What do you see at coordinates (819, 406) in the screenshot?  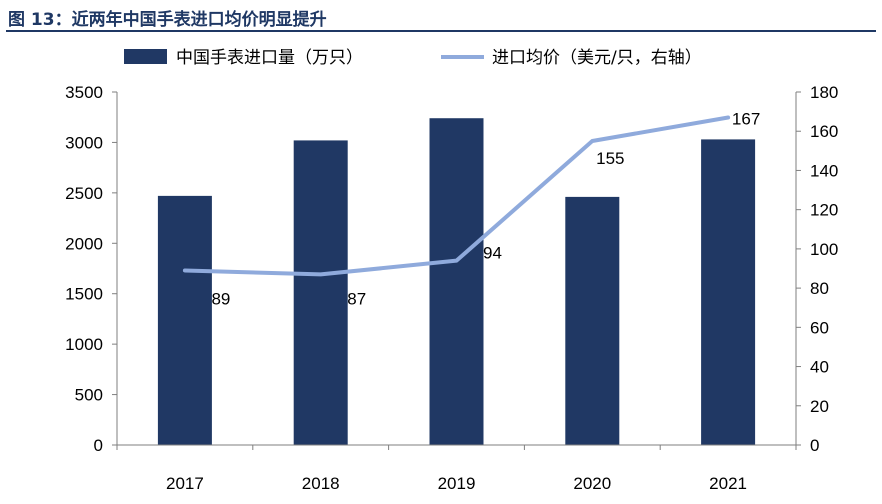 I see `y-right-tick-label: 20` at bounding box center [819, 406].